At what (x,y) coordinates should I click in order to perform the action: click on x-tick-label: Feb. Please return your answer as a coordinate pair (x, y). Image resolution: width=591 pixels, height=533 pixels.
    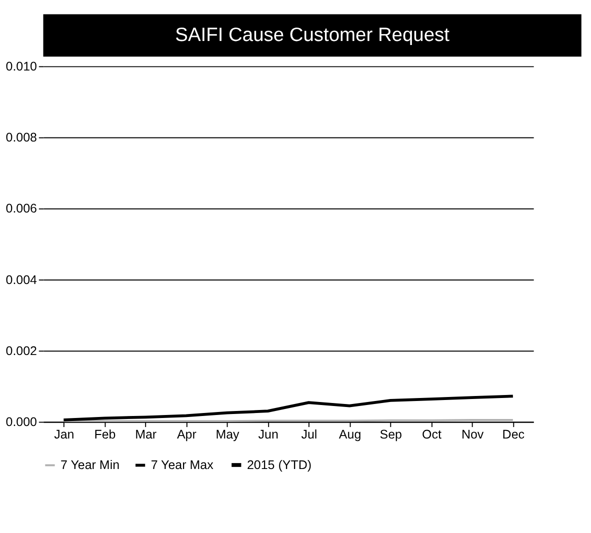
    Looking at the image, I should click on (105, 435).